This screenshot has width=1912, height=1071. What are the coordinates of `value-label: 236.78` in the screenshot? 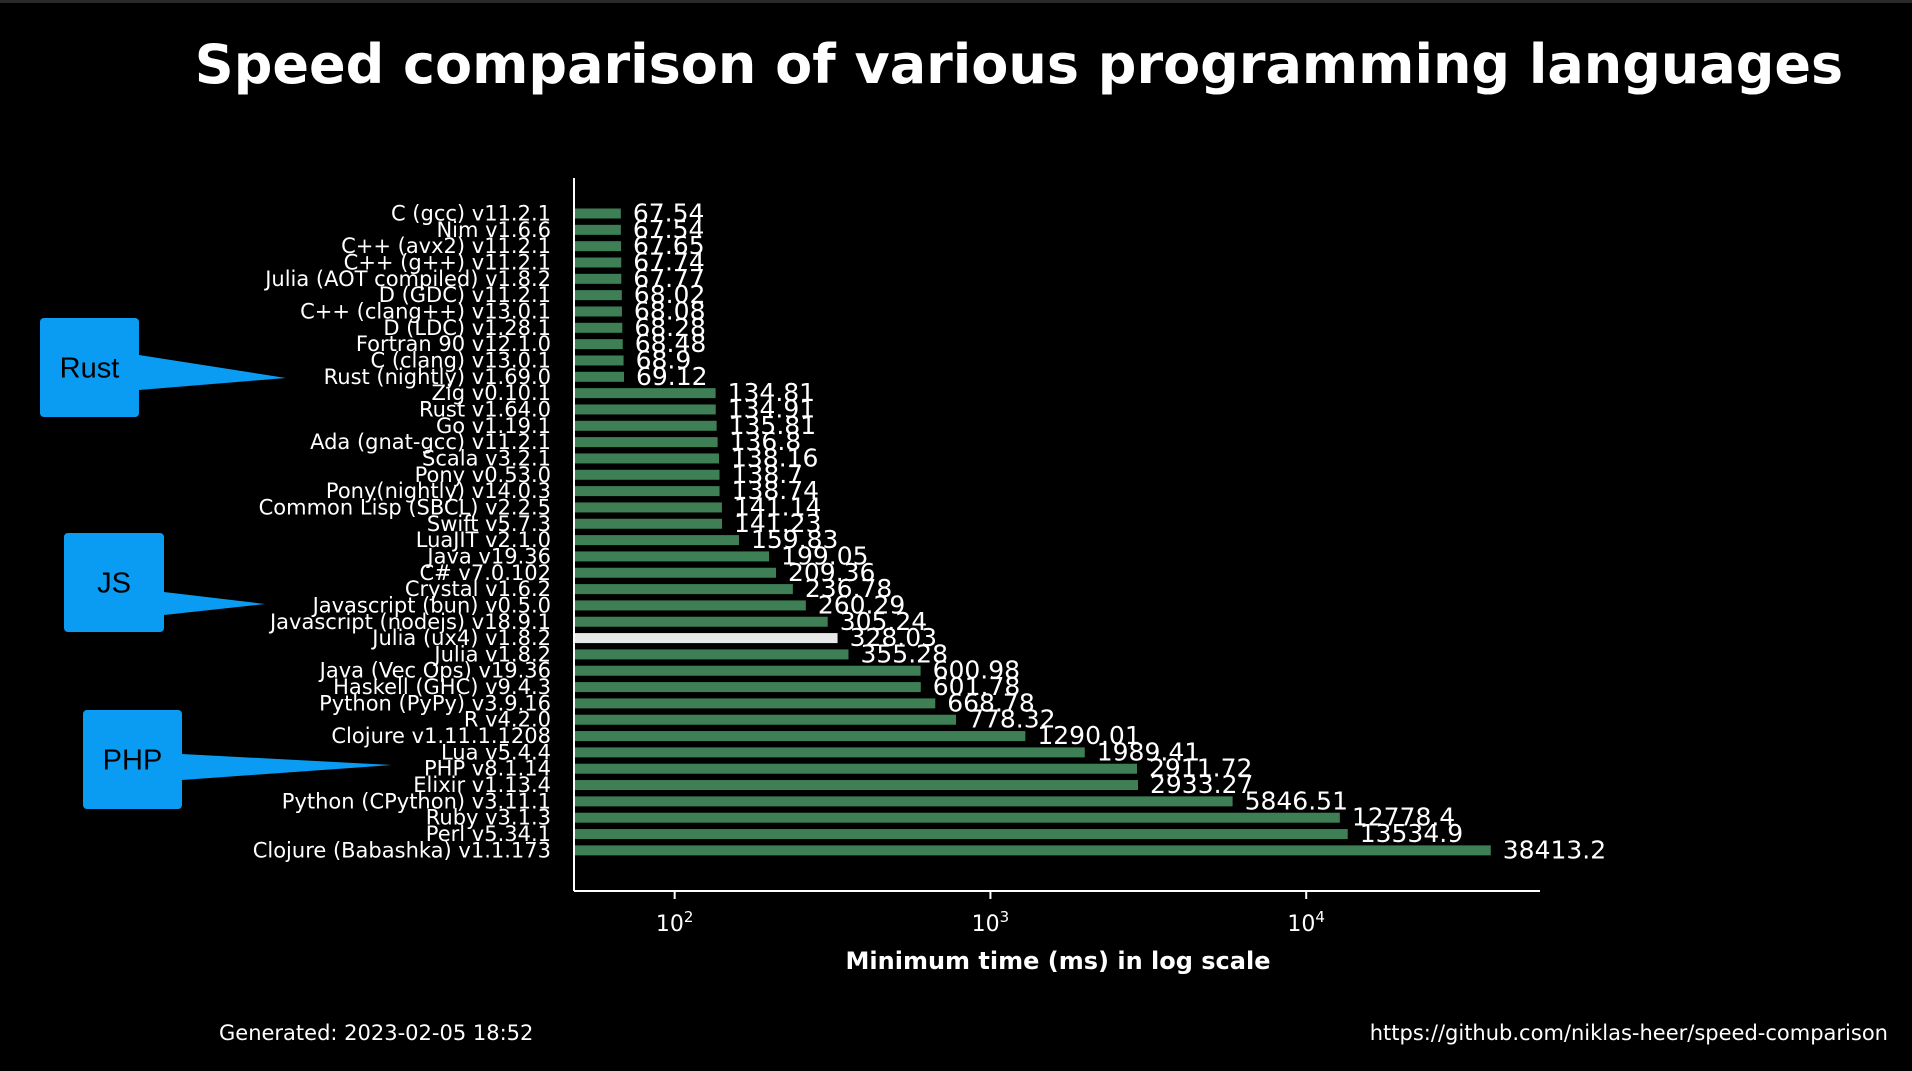 It's located at (848, 588).